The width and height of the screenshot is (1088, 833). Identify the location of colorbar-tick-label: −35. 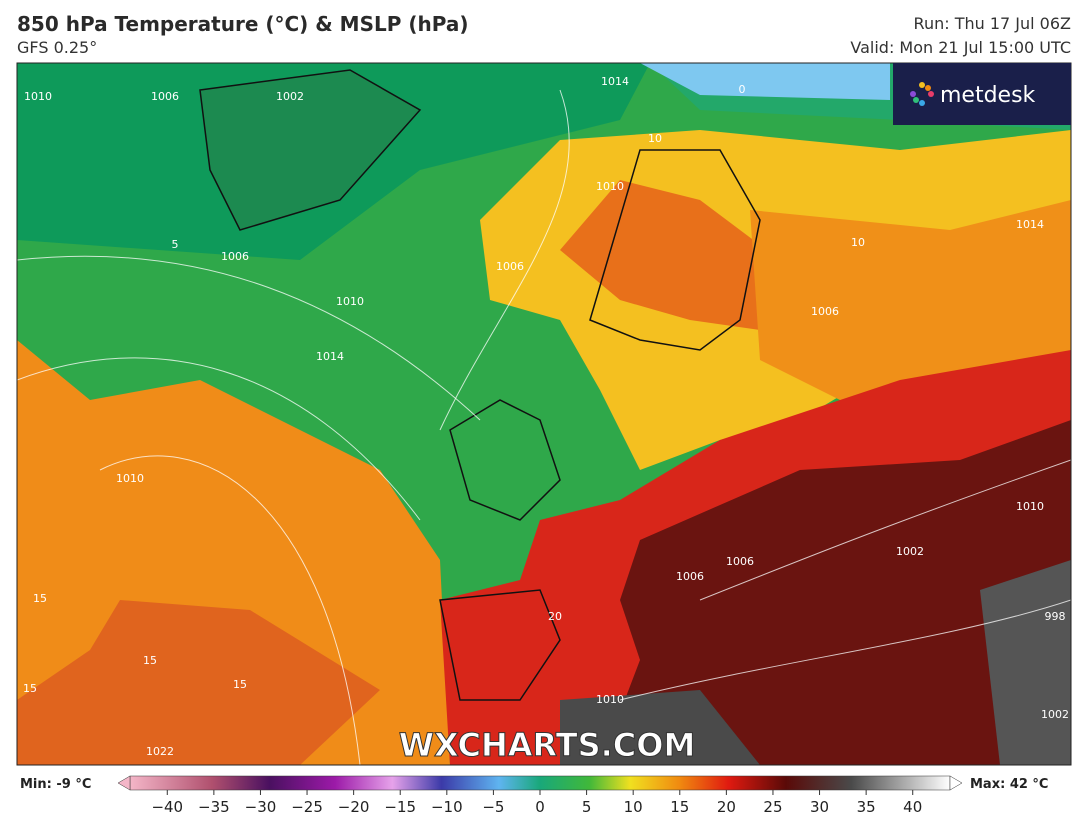
(214, 807).